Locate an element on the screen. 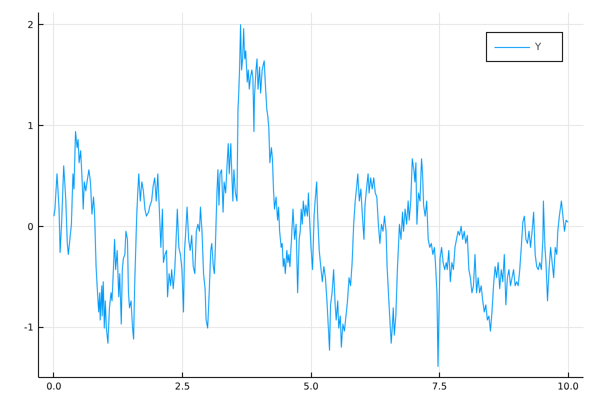 The image size is (600, 400). y-tick-label: -1 is located at coordinates (29, 328).